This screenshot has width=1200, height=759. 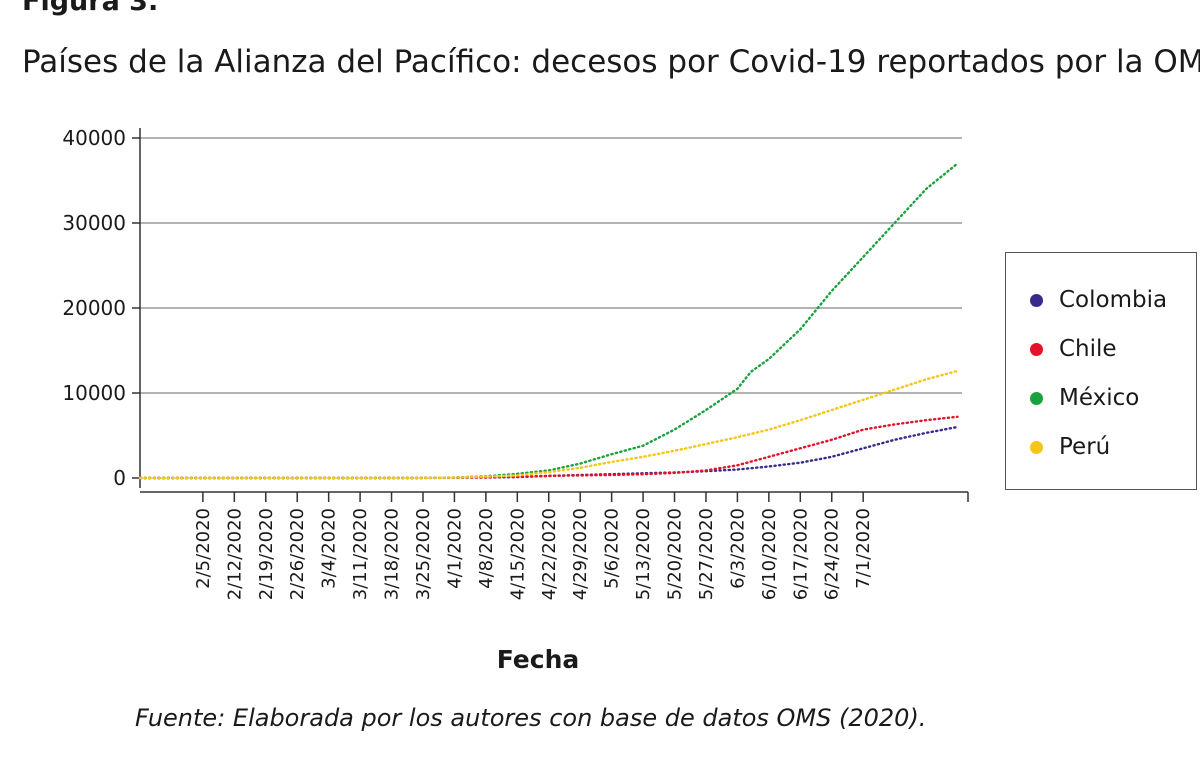 I want to click on x-tick-label: 5/13/2020, so click(x=643, y=554).